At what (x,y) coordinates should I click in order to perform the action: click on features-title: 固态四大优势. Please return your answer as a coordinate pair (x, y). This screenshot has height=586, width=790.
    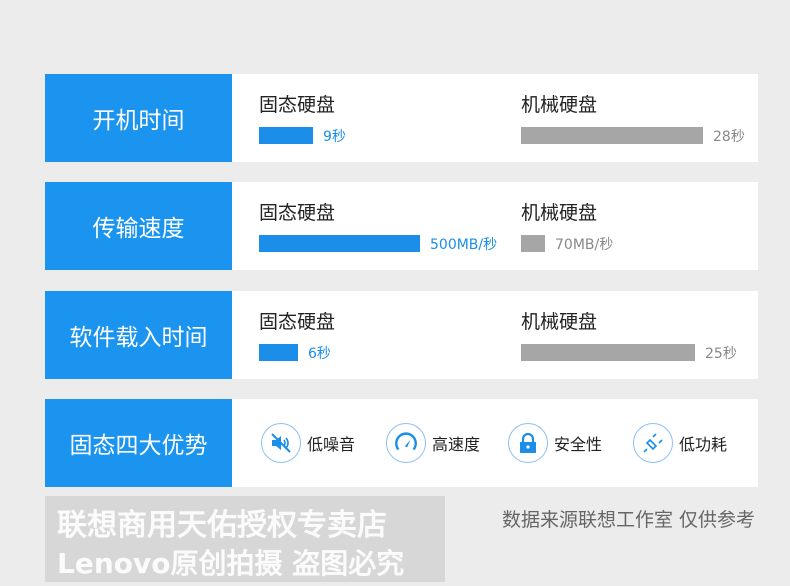
    Looking at the image, I should click on (138, 443).